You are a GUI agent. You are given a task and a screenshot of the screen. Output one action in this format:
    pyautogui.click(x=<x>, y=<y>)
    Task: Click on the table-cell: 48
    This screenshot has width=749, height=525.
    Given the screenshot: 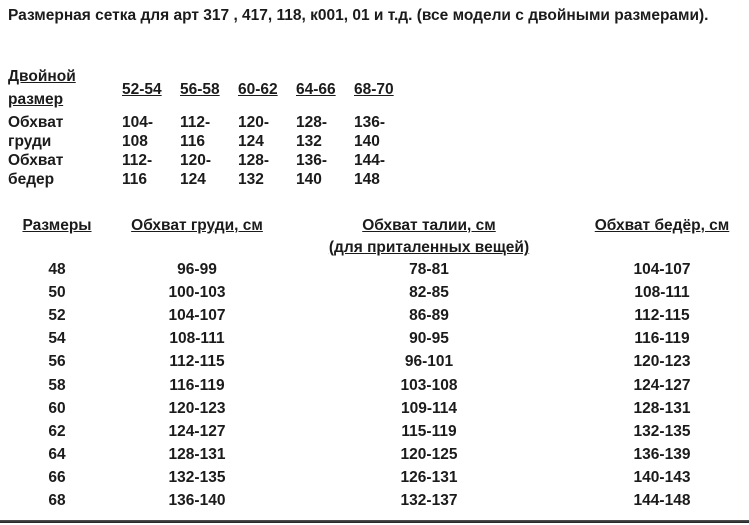 What is the action you would take?
    pyautogui.click(x=57, y=269)
    